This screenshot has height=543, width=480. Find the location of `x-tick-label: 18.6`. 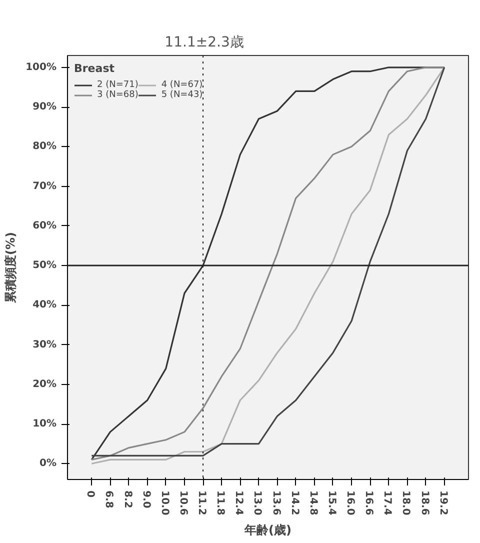

x-tick-label: 18.6 is located at coordinates (424, 503).